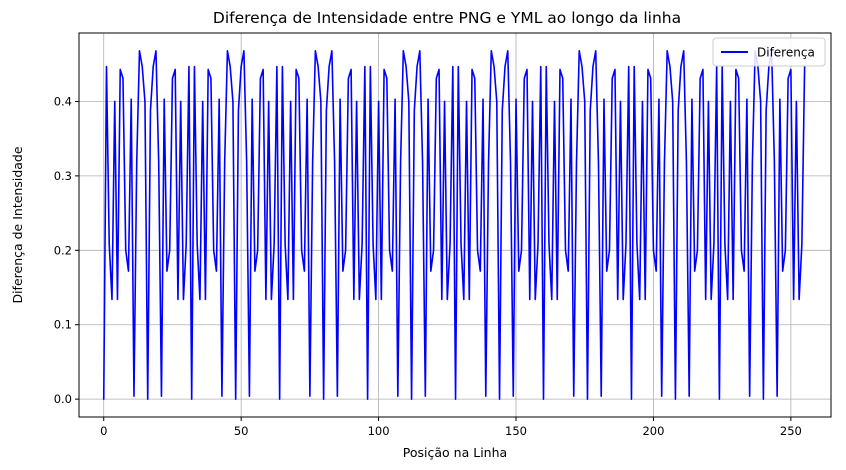 The height and width of the screenshot is (470, 846). Describe the element at coordinates (786, 53) in the screenshot. I see `legend-label-difference: Diferença` at that location.